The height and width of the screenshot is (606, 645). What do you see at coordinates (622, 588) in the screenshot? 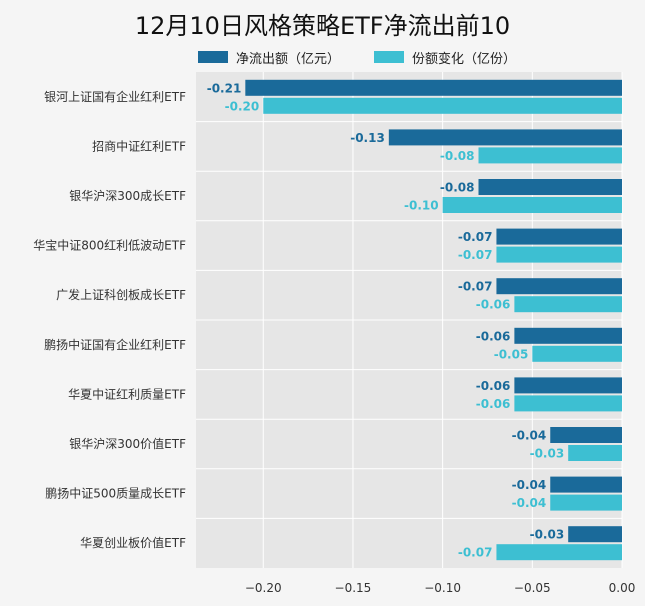
I see `x-tick-label: 0.00` at bounding box center [622, 588].